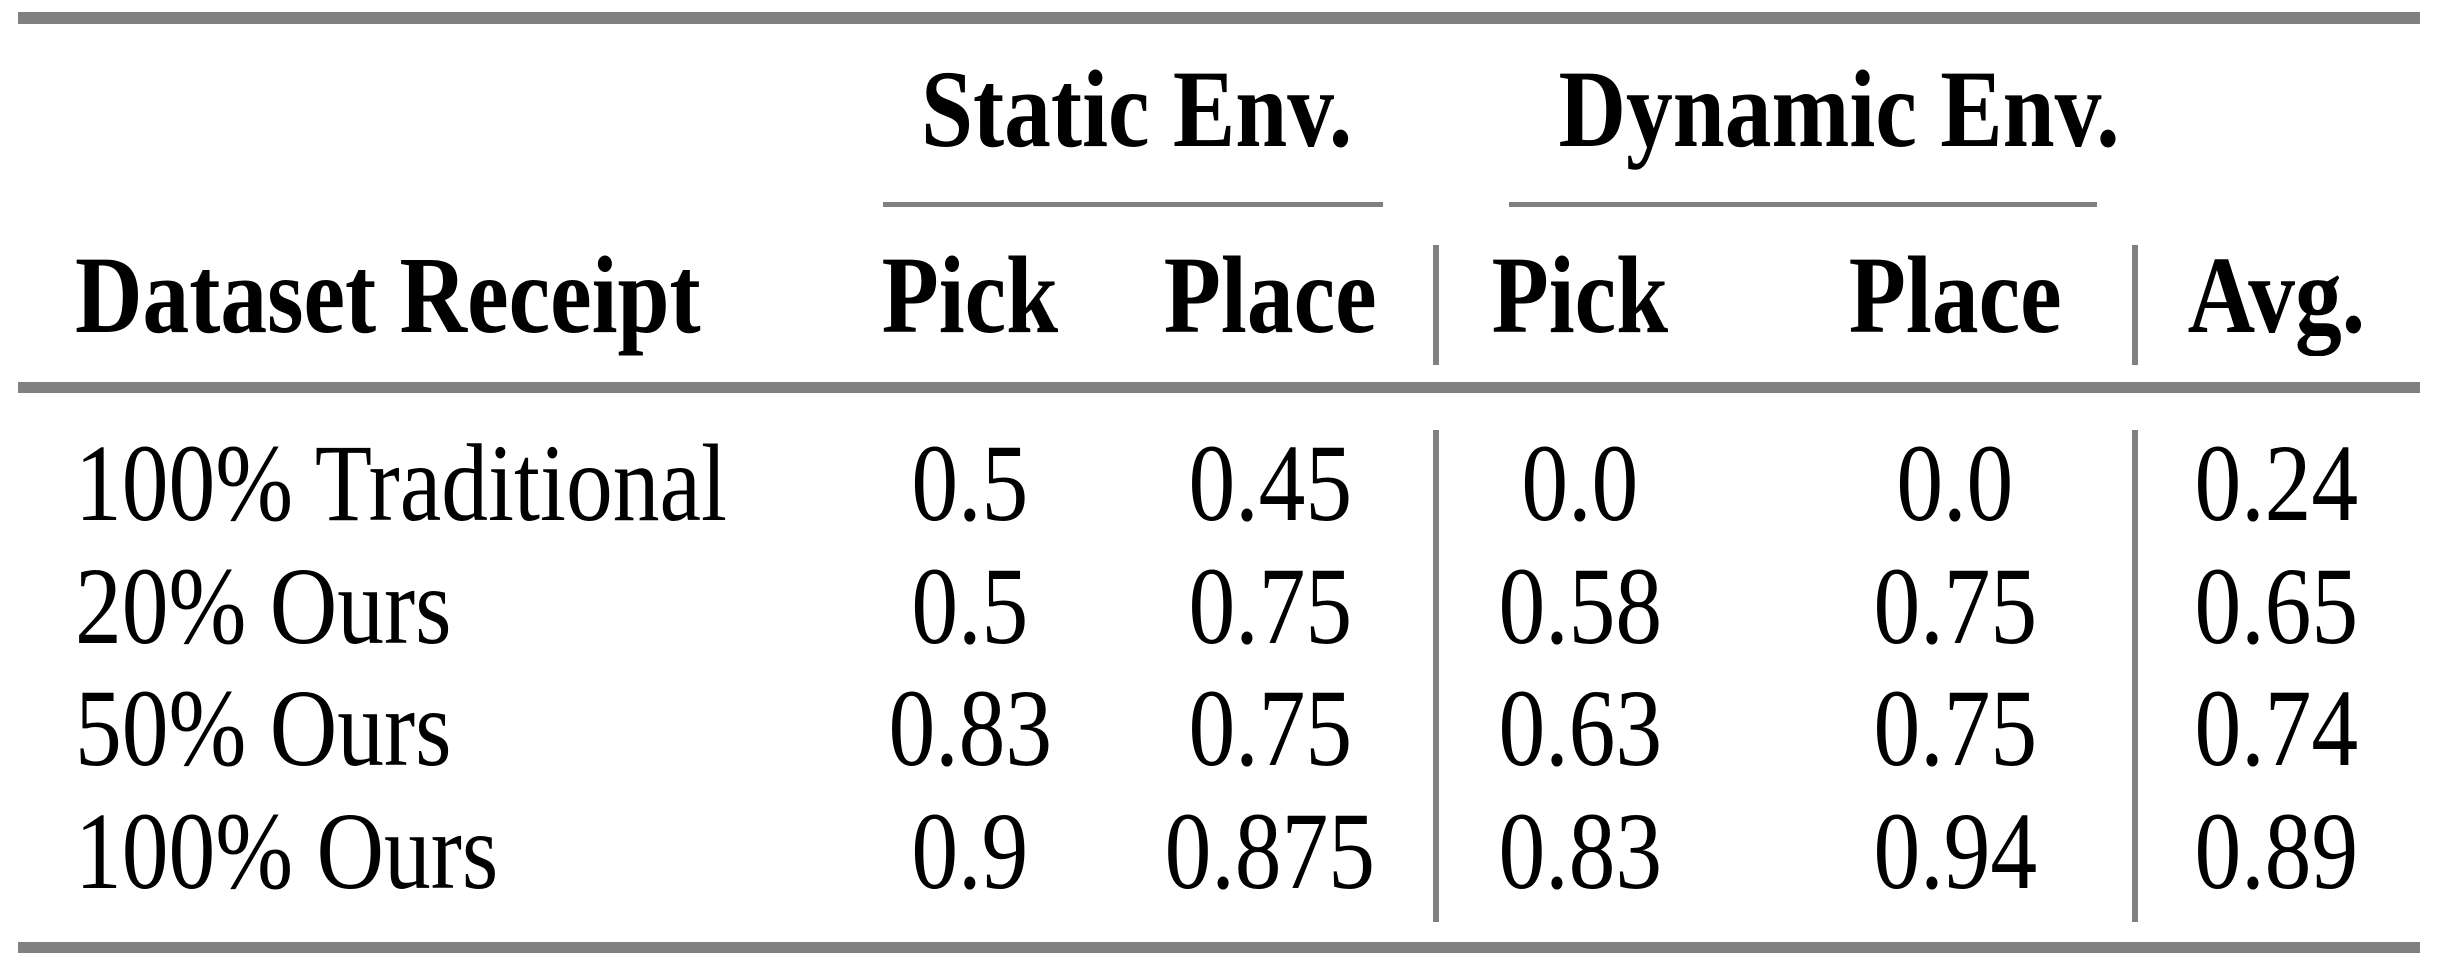 The width and height of the screenshot is (2440, 966). What do you see at coordinates (970, 295) in the screenshot?
I see `header-static-pick: Pick` at bounding box center [970, 295].